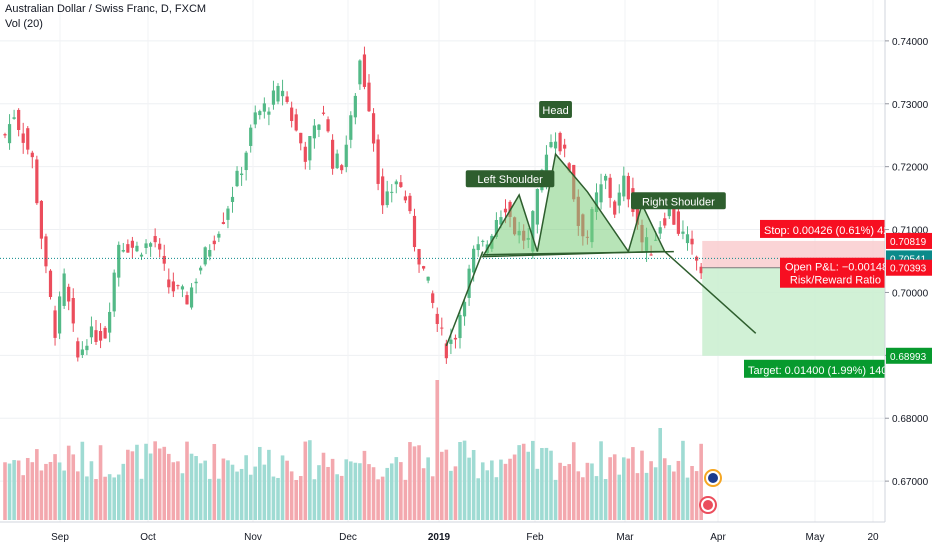  What do you see at coordinates (708, 505) in the screenshot?
I see `flag-ch-icon-inner` at bounding box center [708, 505].